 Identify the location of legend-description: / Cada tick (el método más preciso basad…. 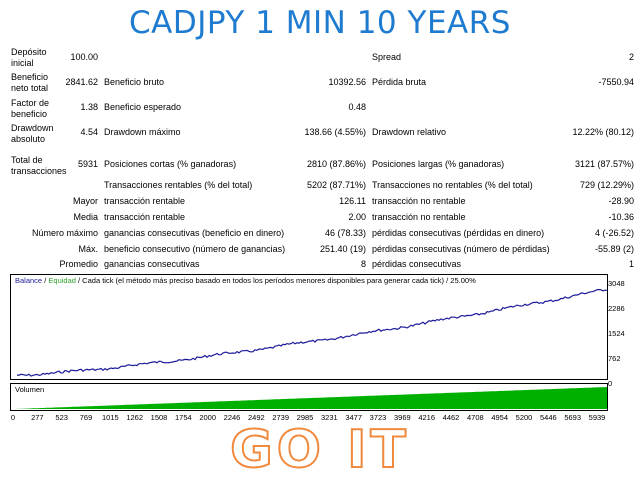
(277, 280).